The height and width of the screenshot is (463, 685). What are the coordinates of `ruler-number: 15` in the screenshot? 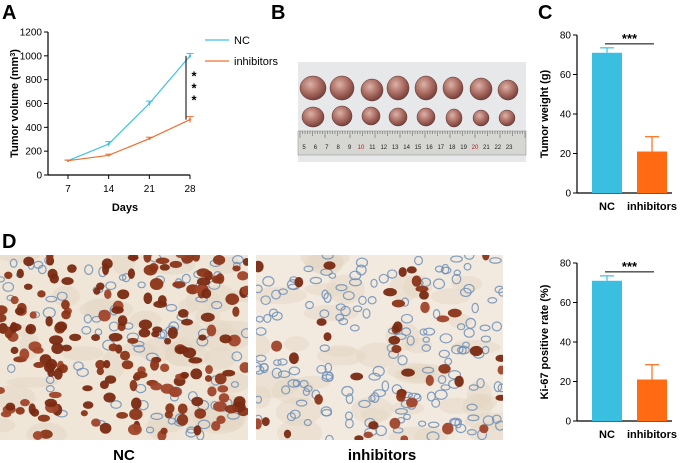 It's located at (418, 148).